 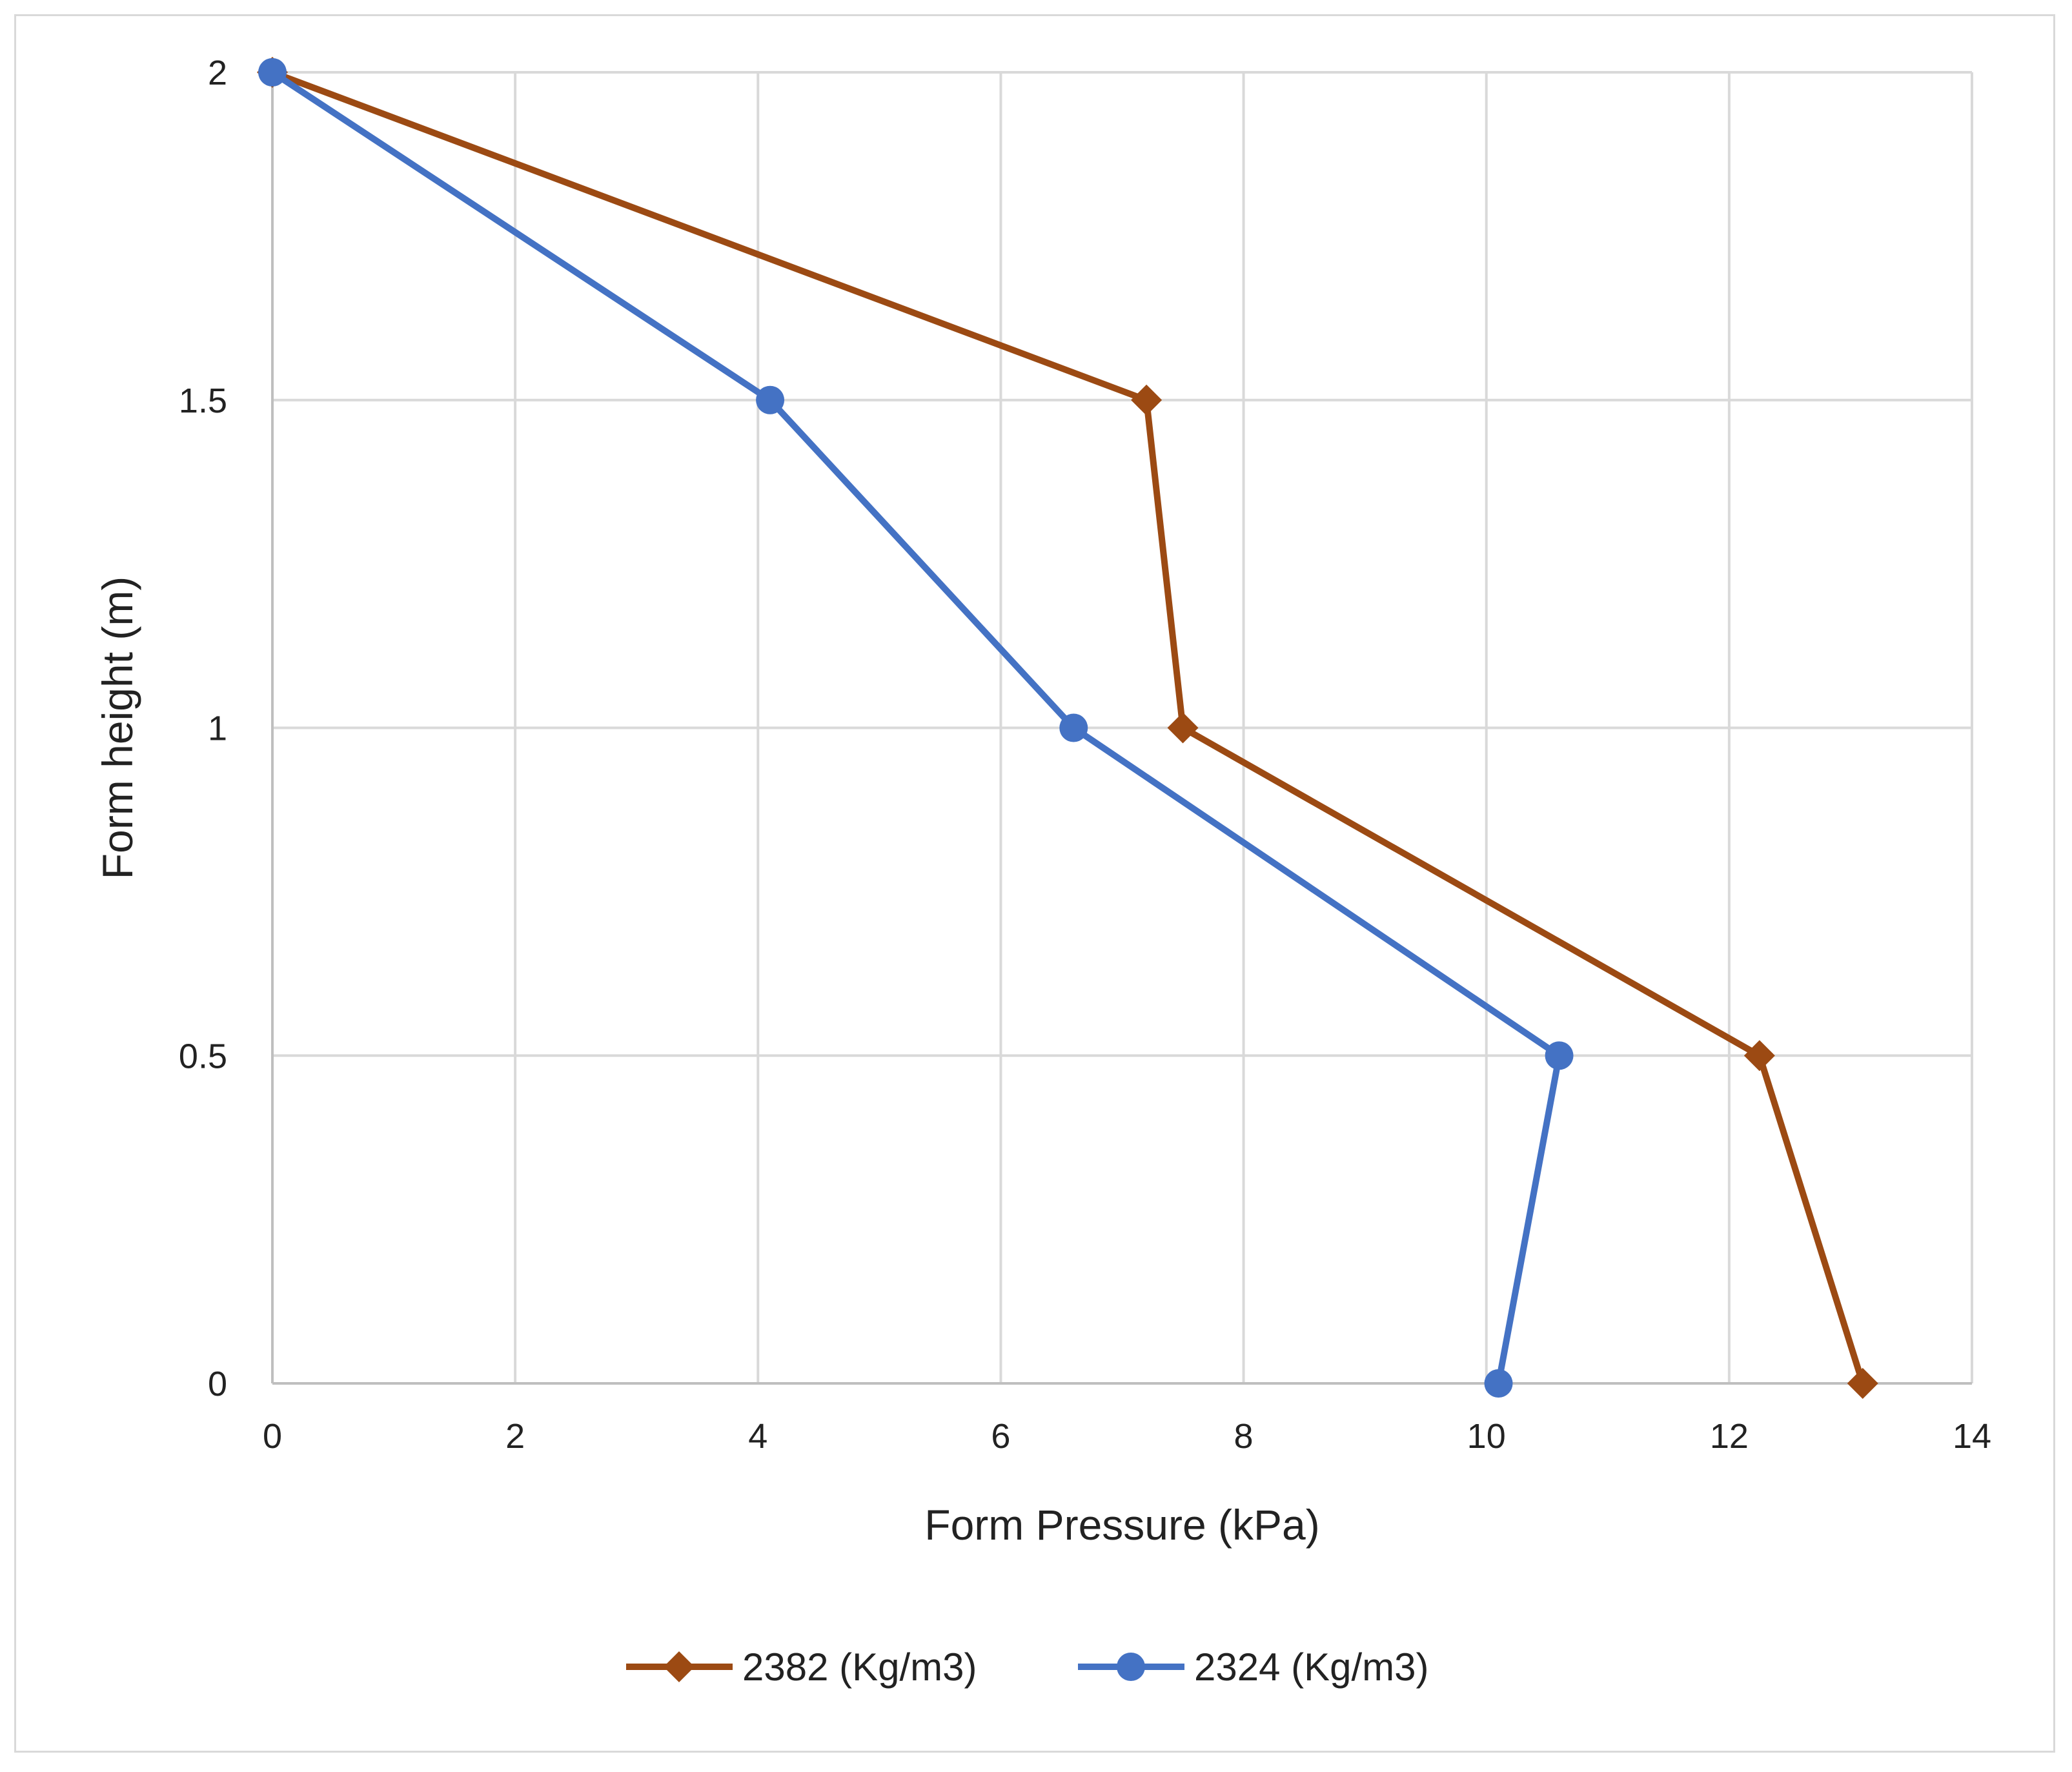 I want to click on x-tick-label: 6, so click(x=1000, y=1436).